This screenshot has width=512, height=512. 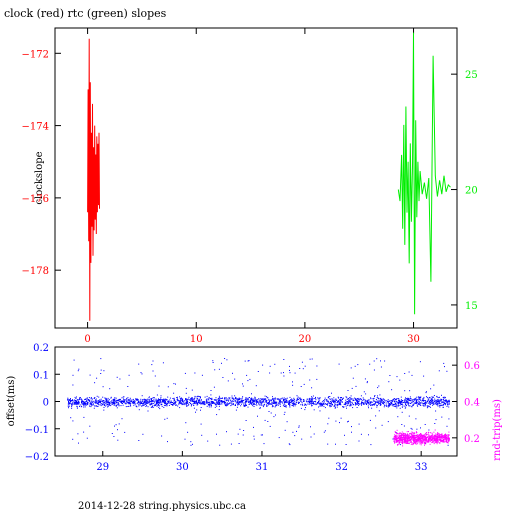 I want to click on slope-right-tick-label: 25, so click(x=471, y=75).